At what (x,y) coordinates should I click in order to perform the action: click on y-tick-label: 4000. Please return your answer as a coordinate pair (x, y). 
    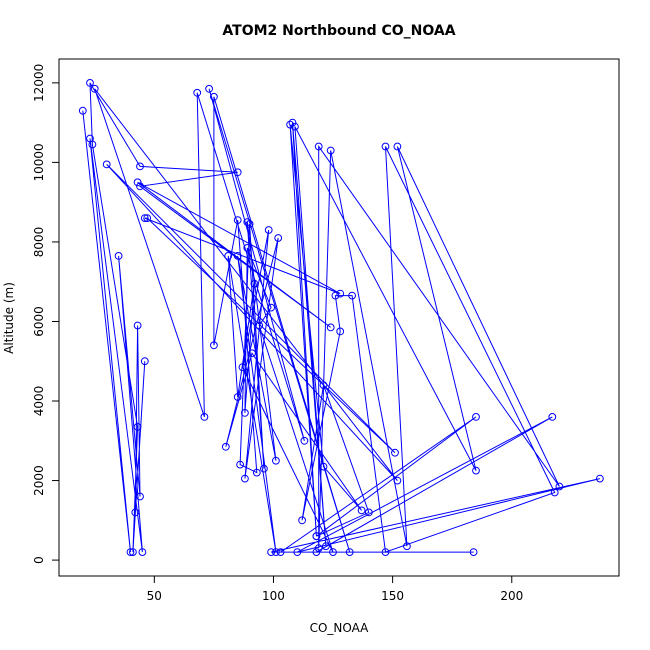
    Looking at the image, I should click on (39, 401).